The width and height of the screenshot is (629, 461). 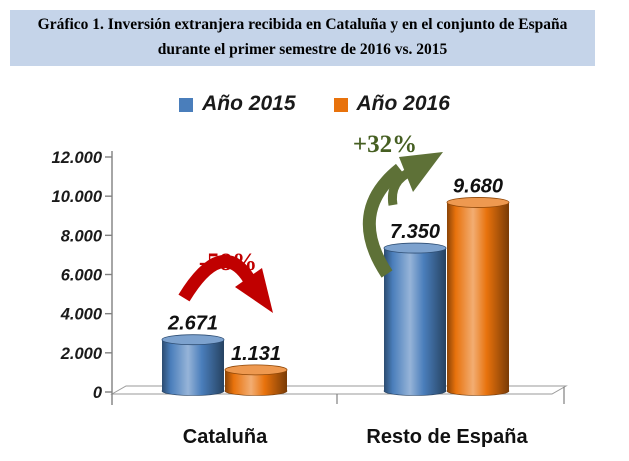 What do you see at coordinates (98, 393) in the screenshot?
I see `y-axis-label: 0` at bounding box center [98, 393].